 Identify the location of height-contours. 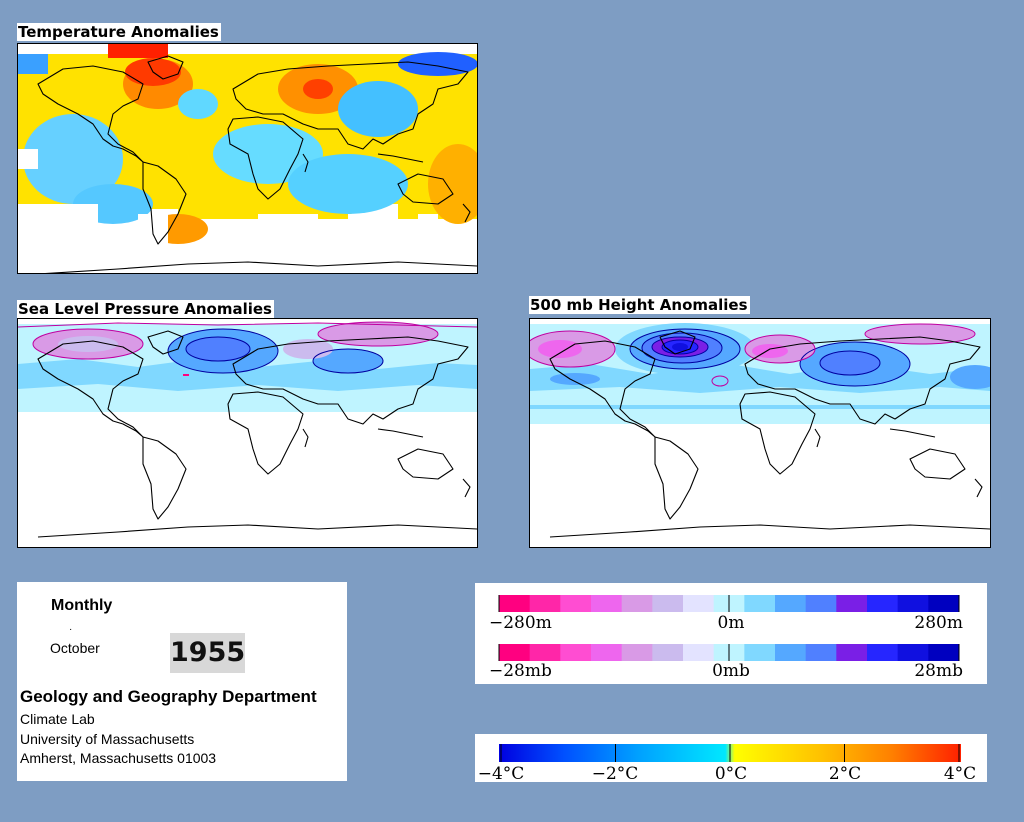
(753, 355).